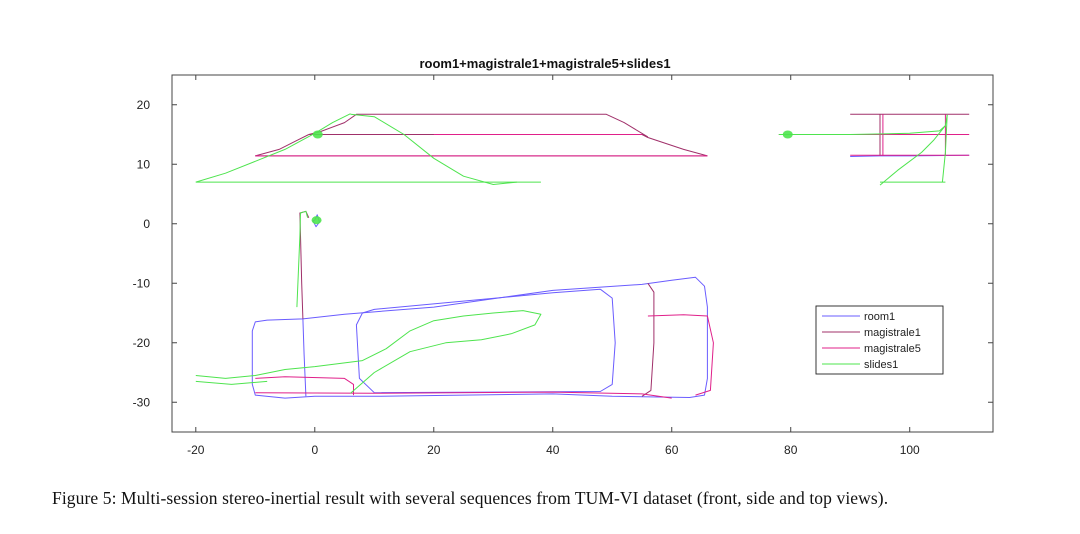  Describe the element at coordinates (879, 317) in the screenshot. I see `legend-label-room1: room1` at that location.